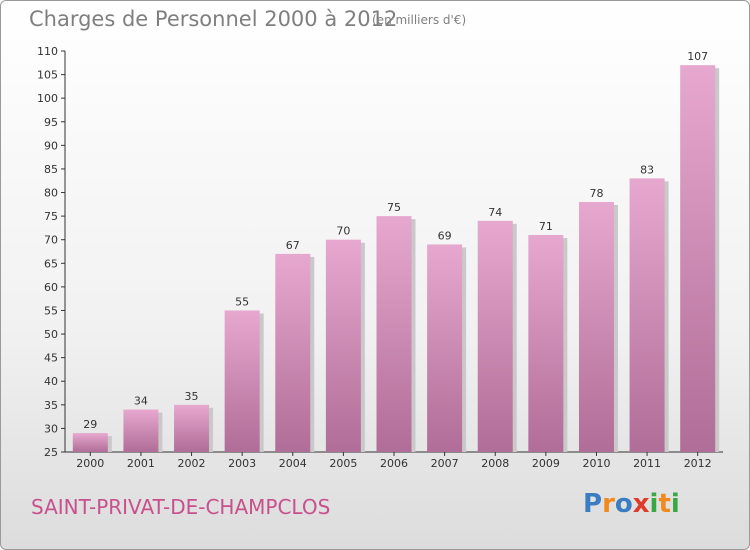 The height and width of the screenshot is (550, 750). I want to click on proxiti-logo: Proxiti, so click(631, 504).